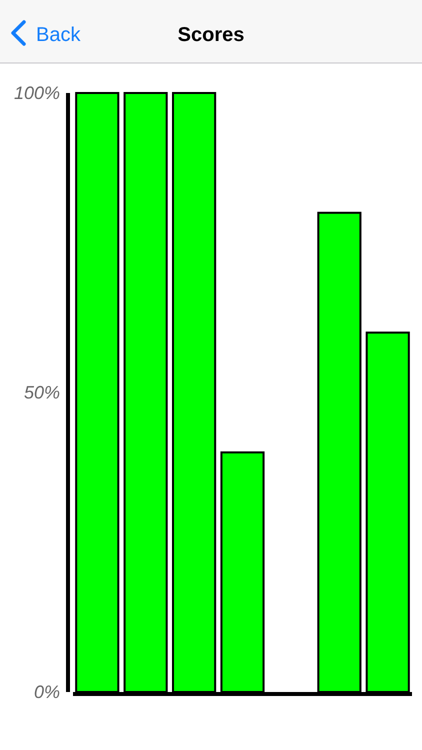 The width and height of the screenshot is (422, 750). I want to click on y-tick-label: 0%, so click(47, 692).